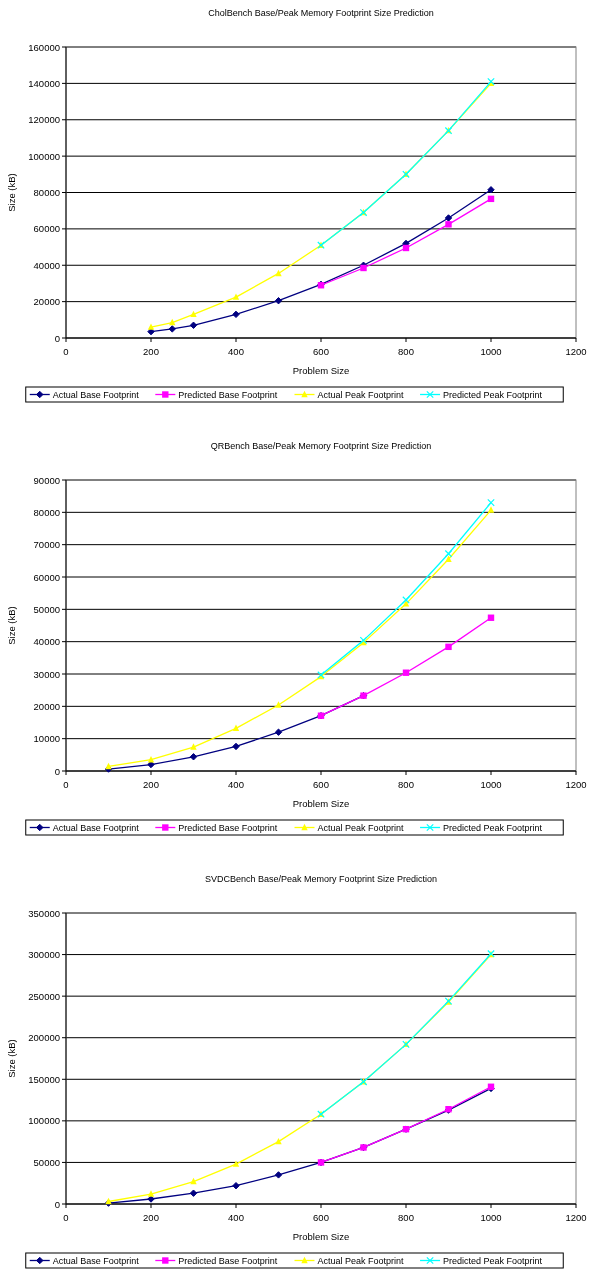 The height and width of the screenshot is (1270, 589). Describe the element at coordinates (321, 446) in the screenshot. I see `chart-title: QRBench Base/Peak Memory Footprint Size Prediction` at that location.